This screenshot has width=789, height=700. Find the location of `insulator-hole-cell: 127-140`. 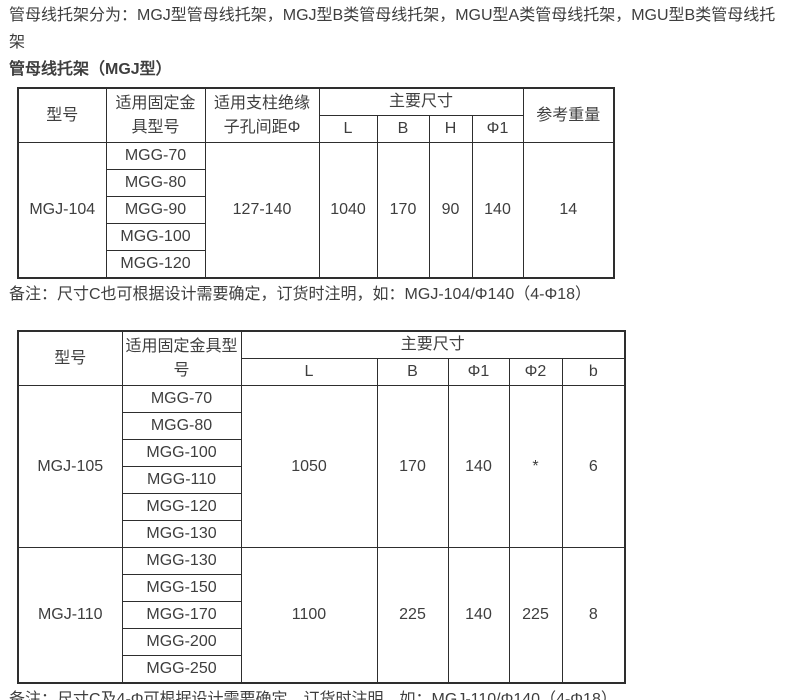

insulator-hole-cell: 127-140 is located at coordinates (262, 210).